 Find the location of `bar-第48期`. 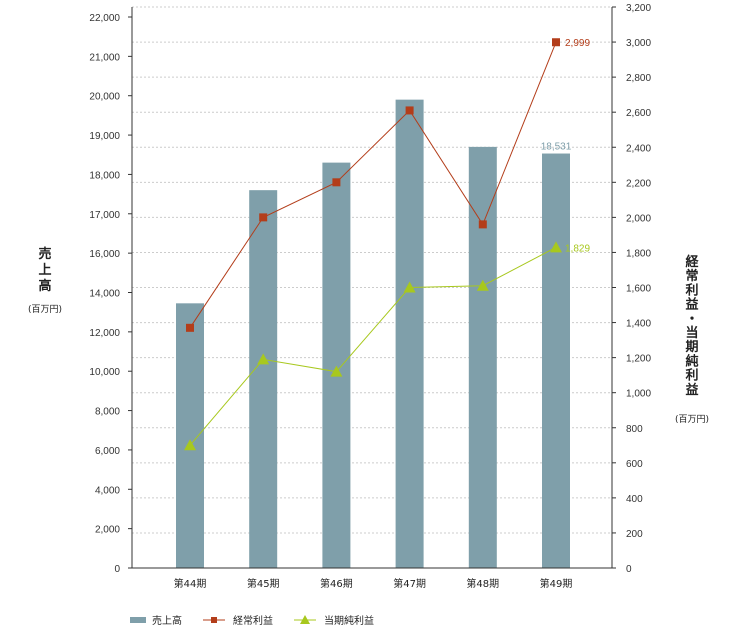

bar-第48期 is located at coordinates (482, 357).